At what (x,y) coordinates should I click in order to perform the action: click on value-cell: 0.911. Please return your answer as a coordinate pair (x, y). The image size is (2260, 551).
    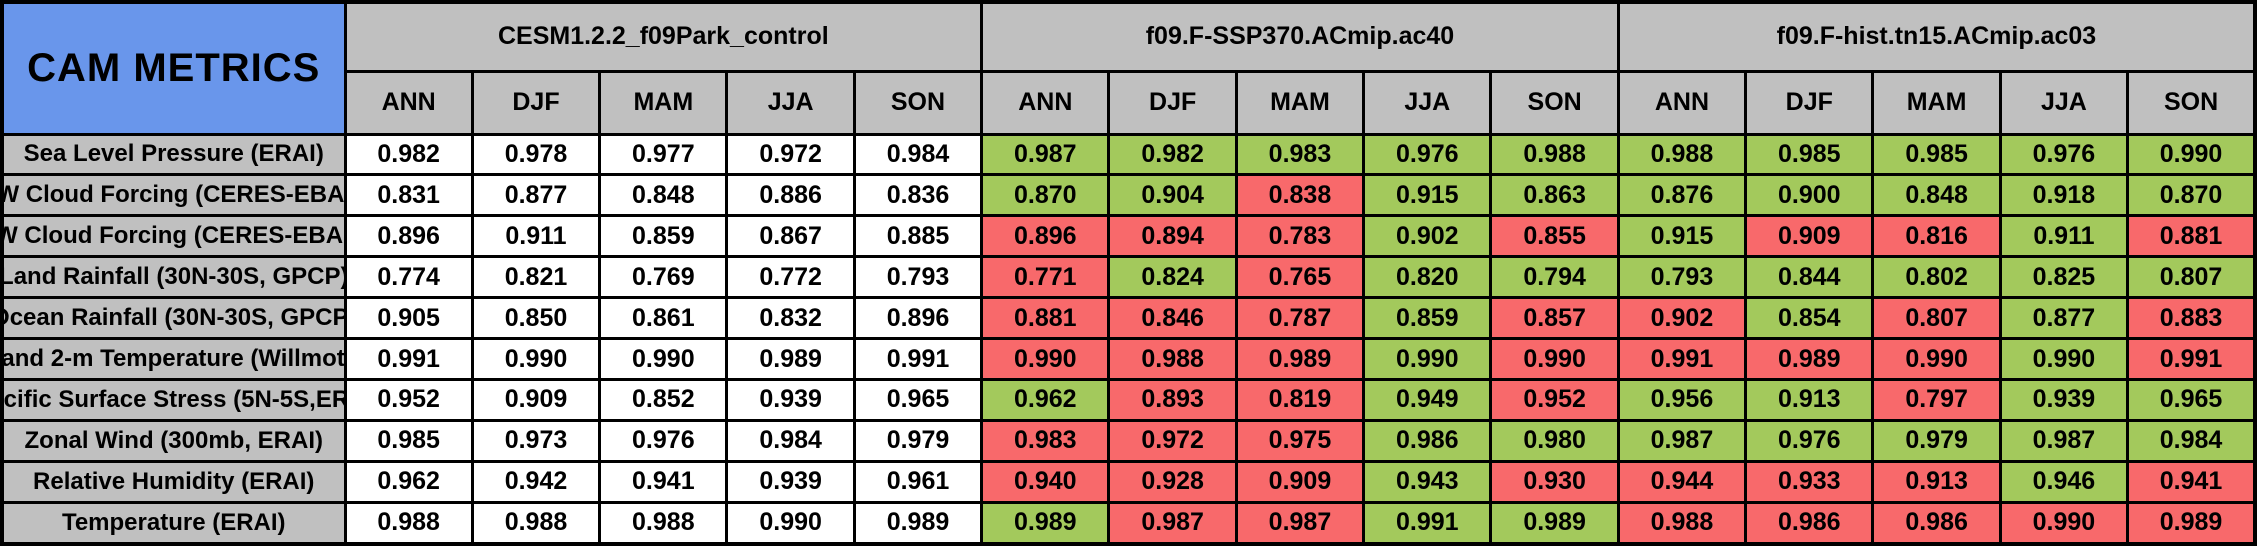
    Looking at the image, I should click on (536, 236).